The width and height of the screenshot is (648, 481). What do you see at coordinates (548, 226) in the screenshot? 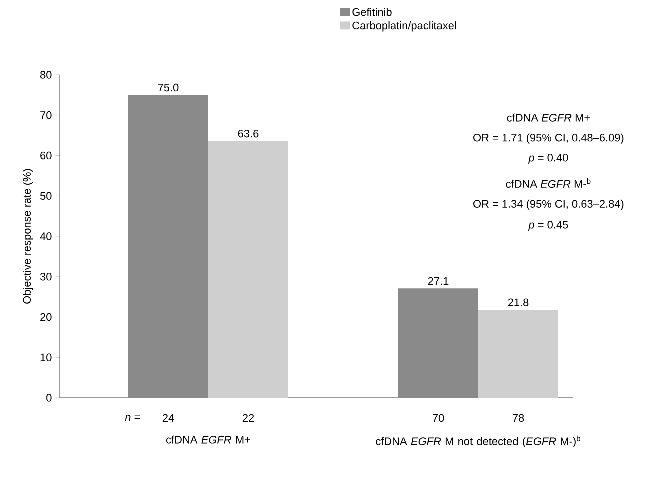
I see `annotation: p = 0.45` at bounding box center [548, 226].